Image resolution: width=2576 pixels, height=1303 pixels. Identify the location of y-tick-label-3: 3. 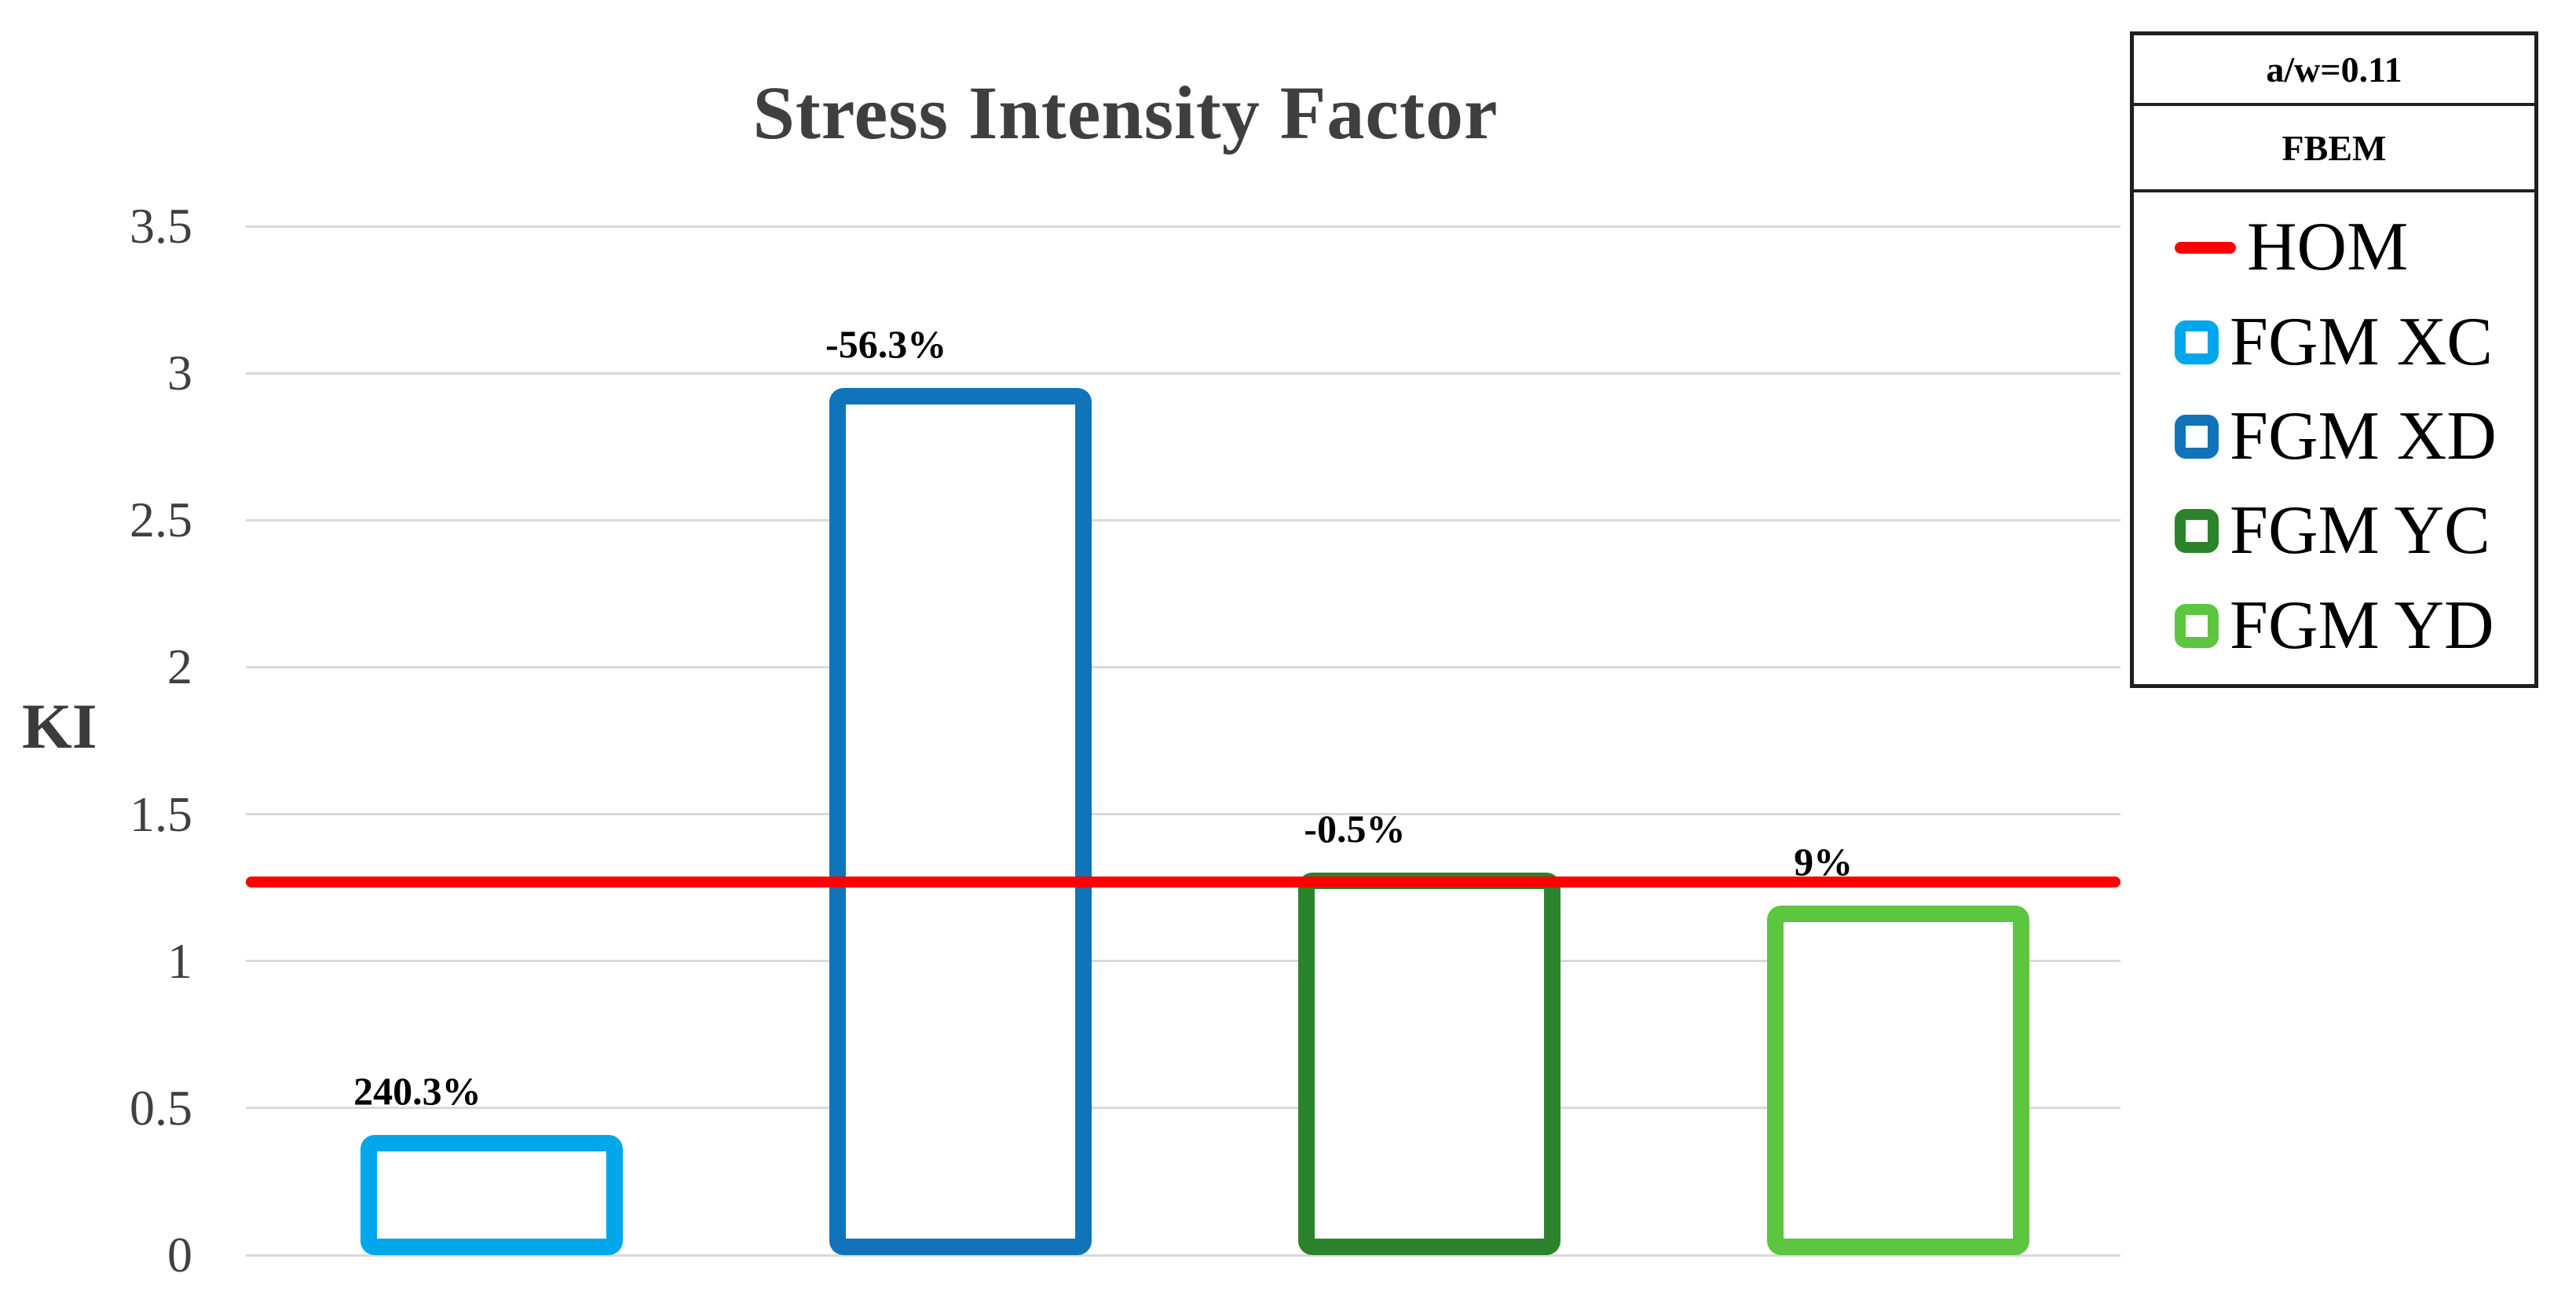
(179, 373).